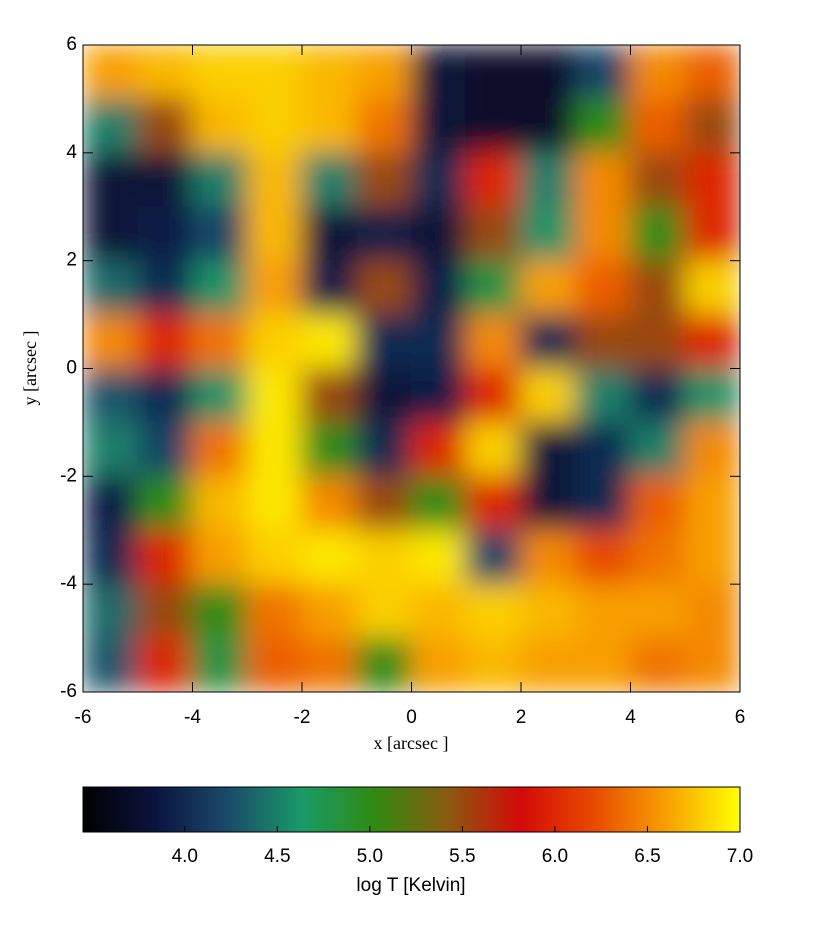 The height and width of the screenshot is (926, 822). Describe the element at coordinates (521, 717) in the screenshot. I see `x-tick-label: 2` at that location.